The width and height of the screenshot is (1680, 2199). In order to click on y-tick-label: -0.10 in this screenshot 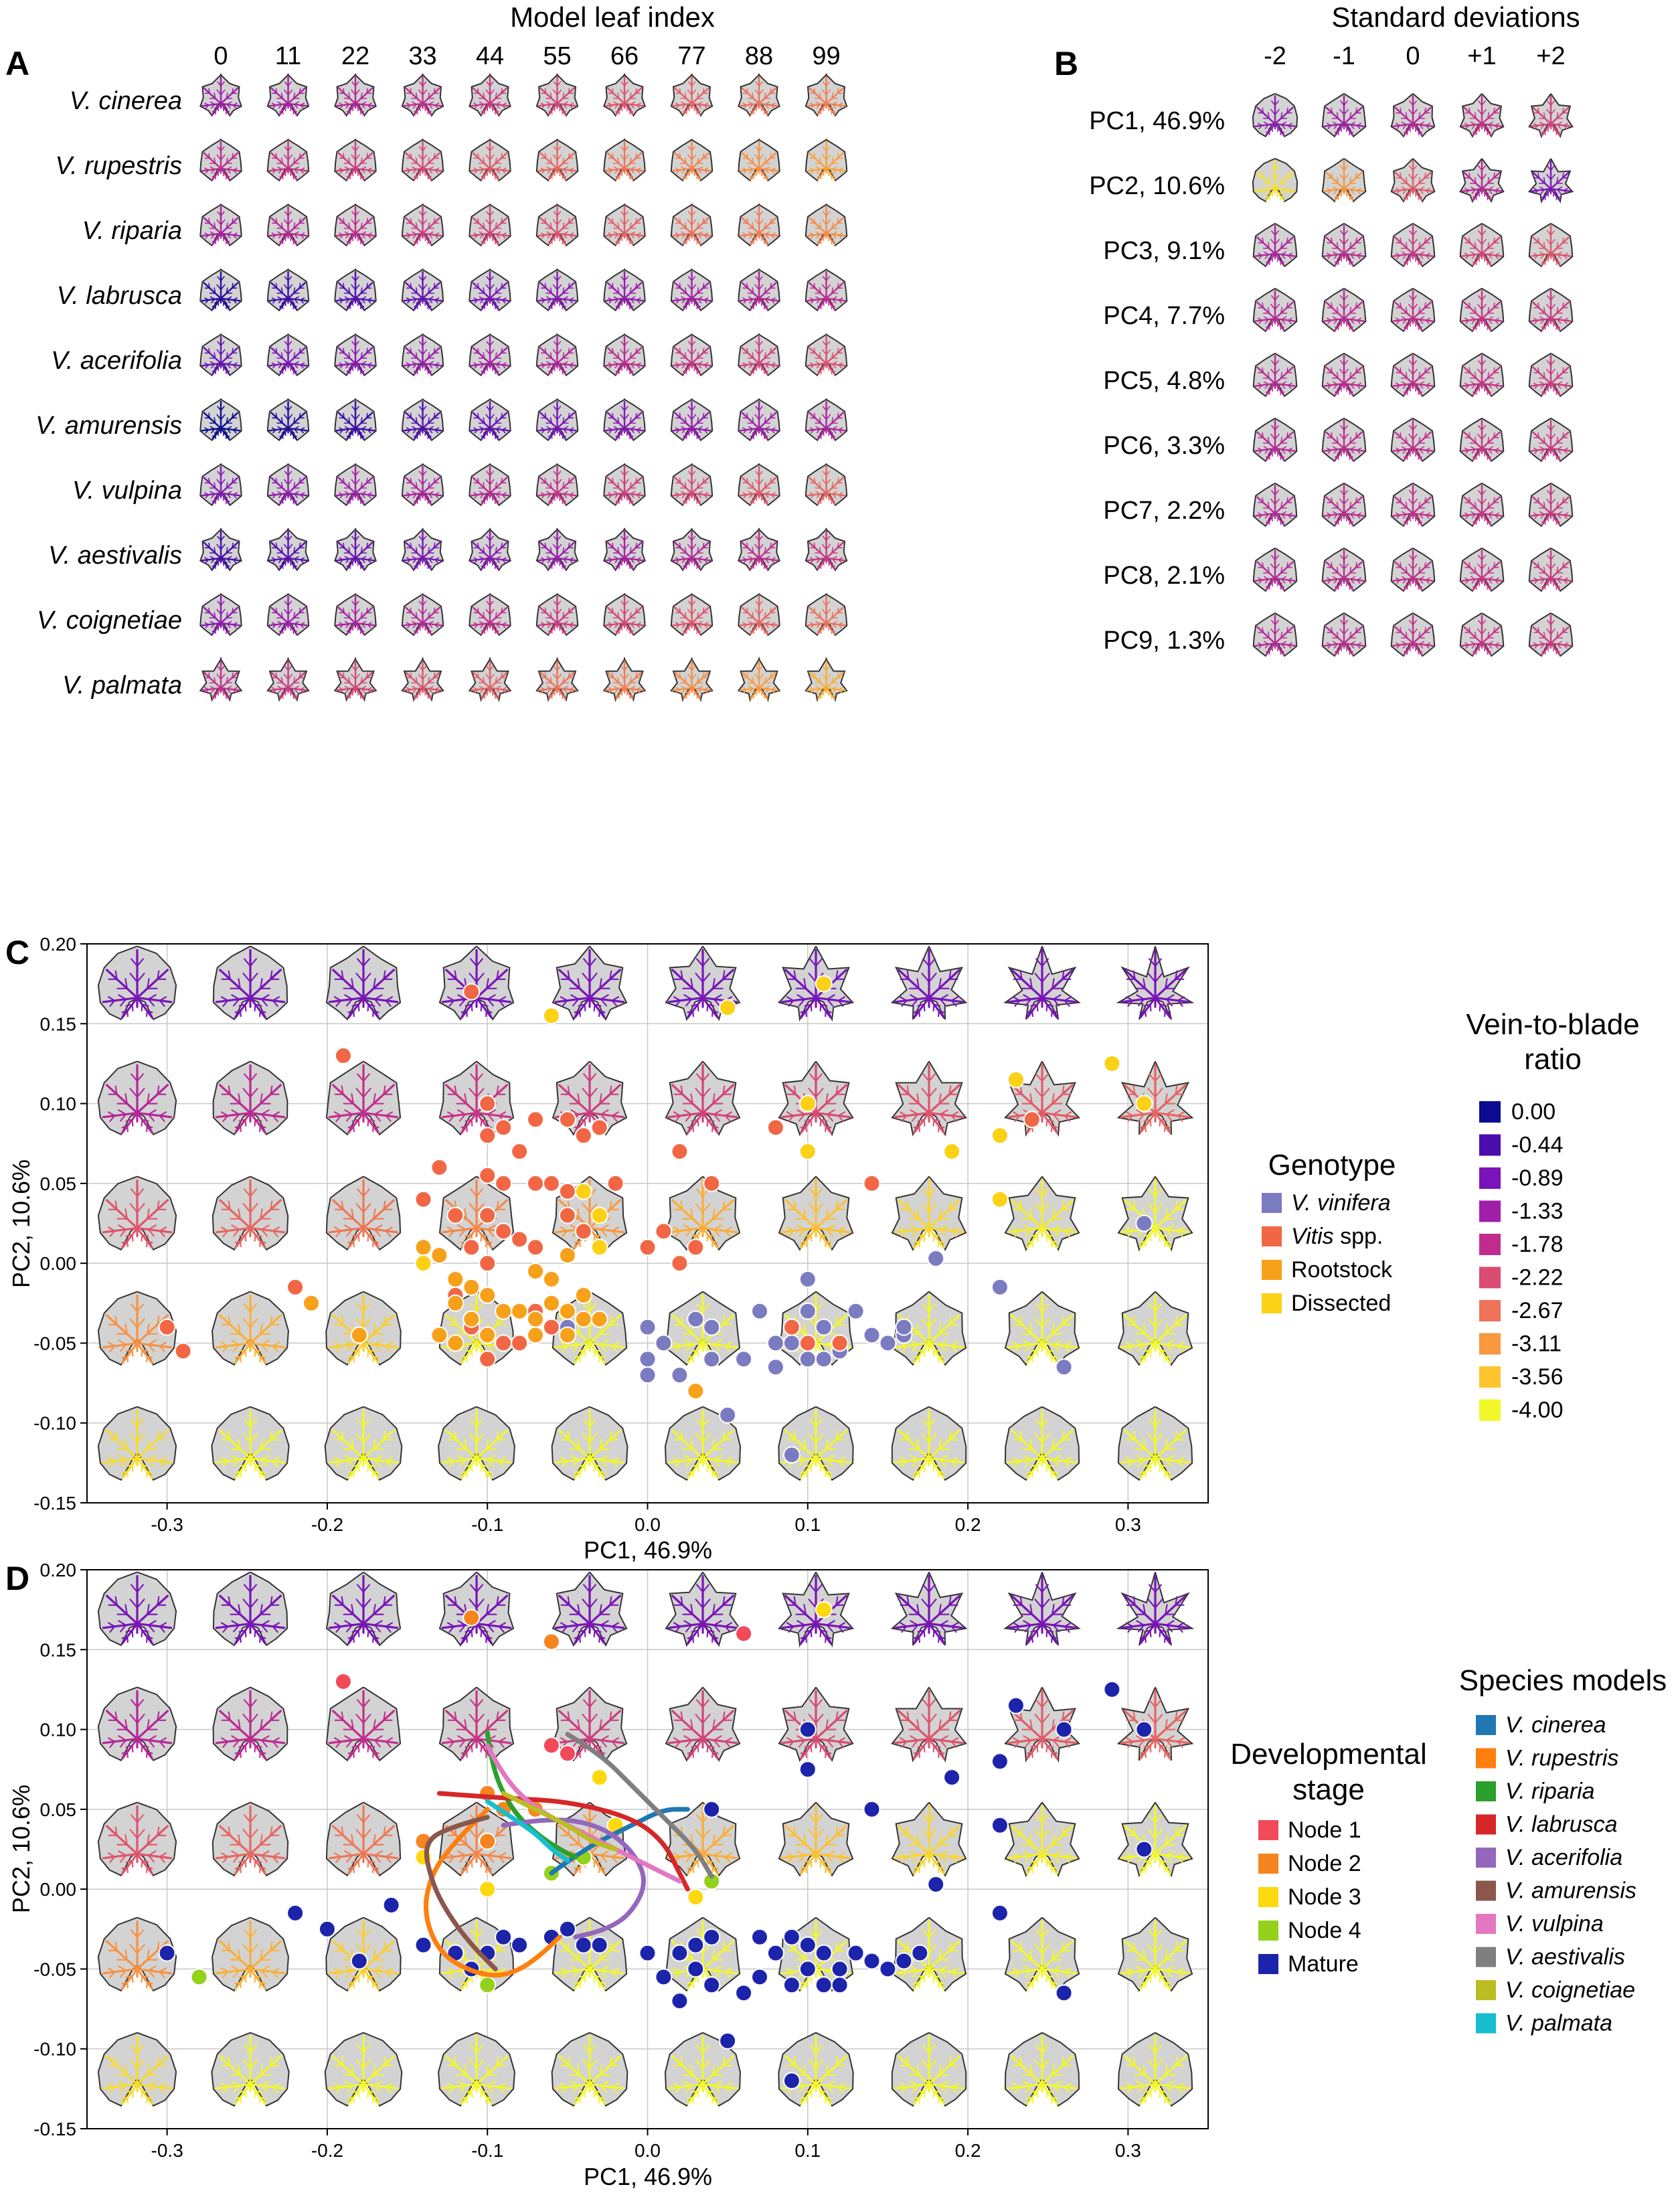, I will do `click(54, 1423)`.